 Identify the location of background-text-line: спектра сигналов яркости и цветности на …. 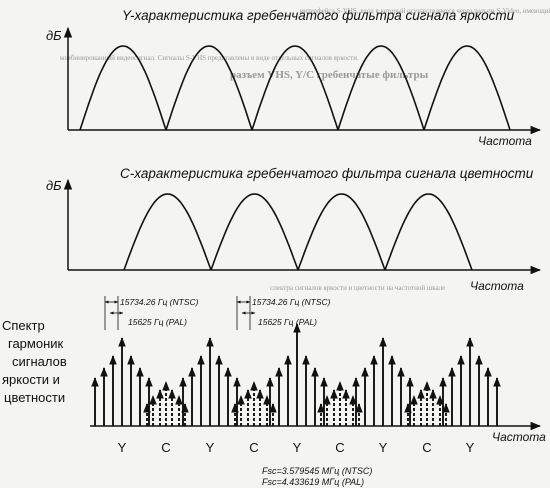
(357, 288).